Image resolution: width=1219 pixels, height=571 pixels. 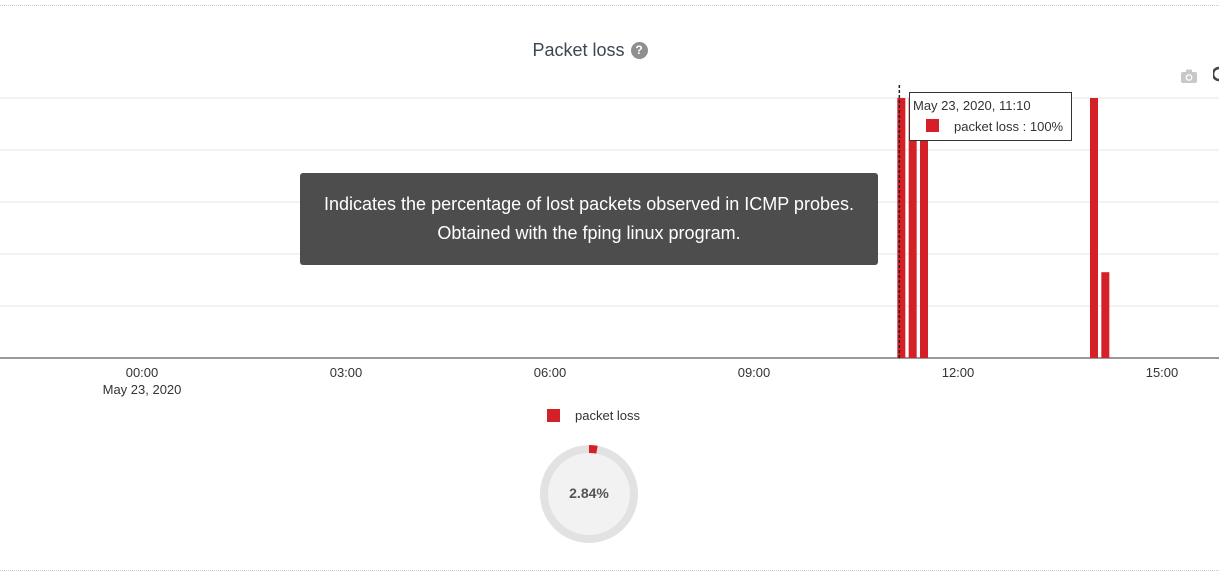 I want to click on gauge-value-arc, so click(x=593, y=449).